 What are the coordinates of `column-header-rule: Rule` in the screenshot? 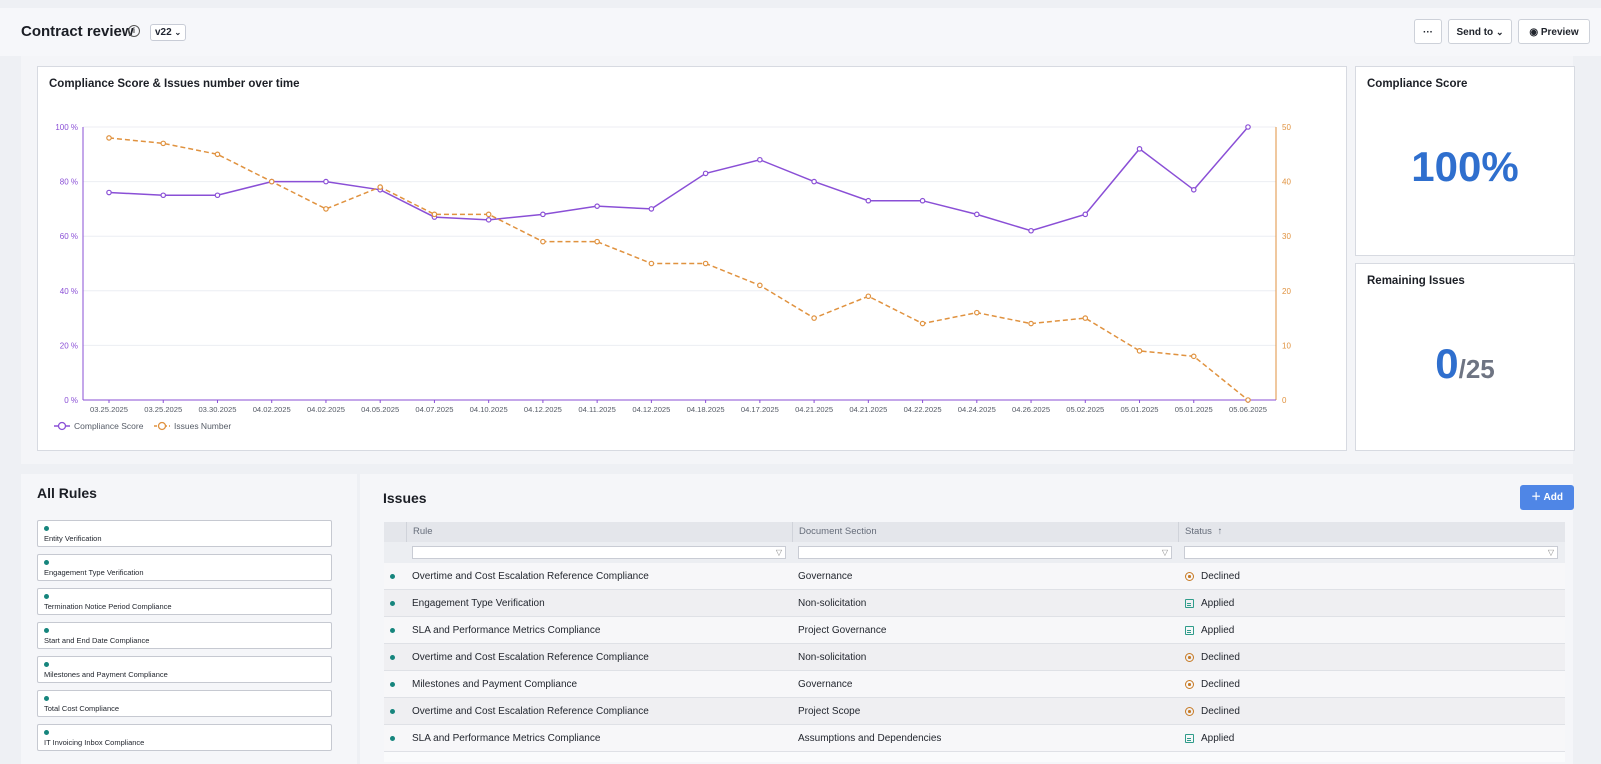 It's located at (599, 532).